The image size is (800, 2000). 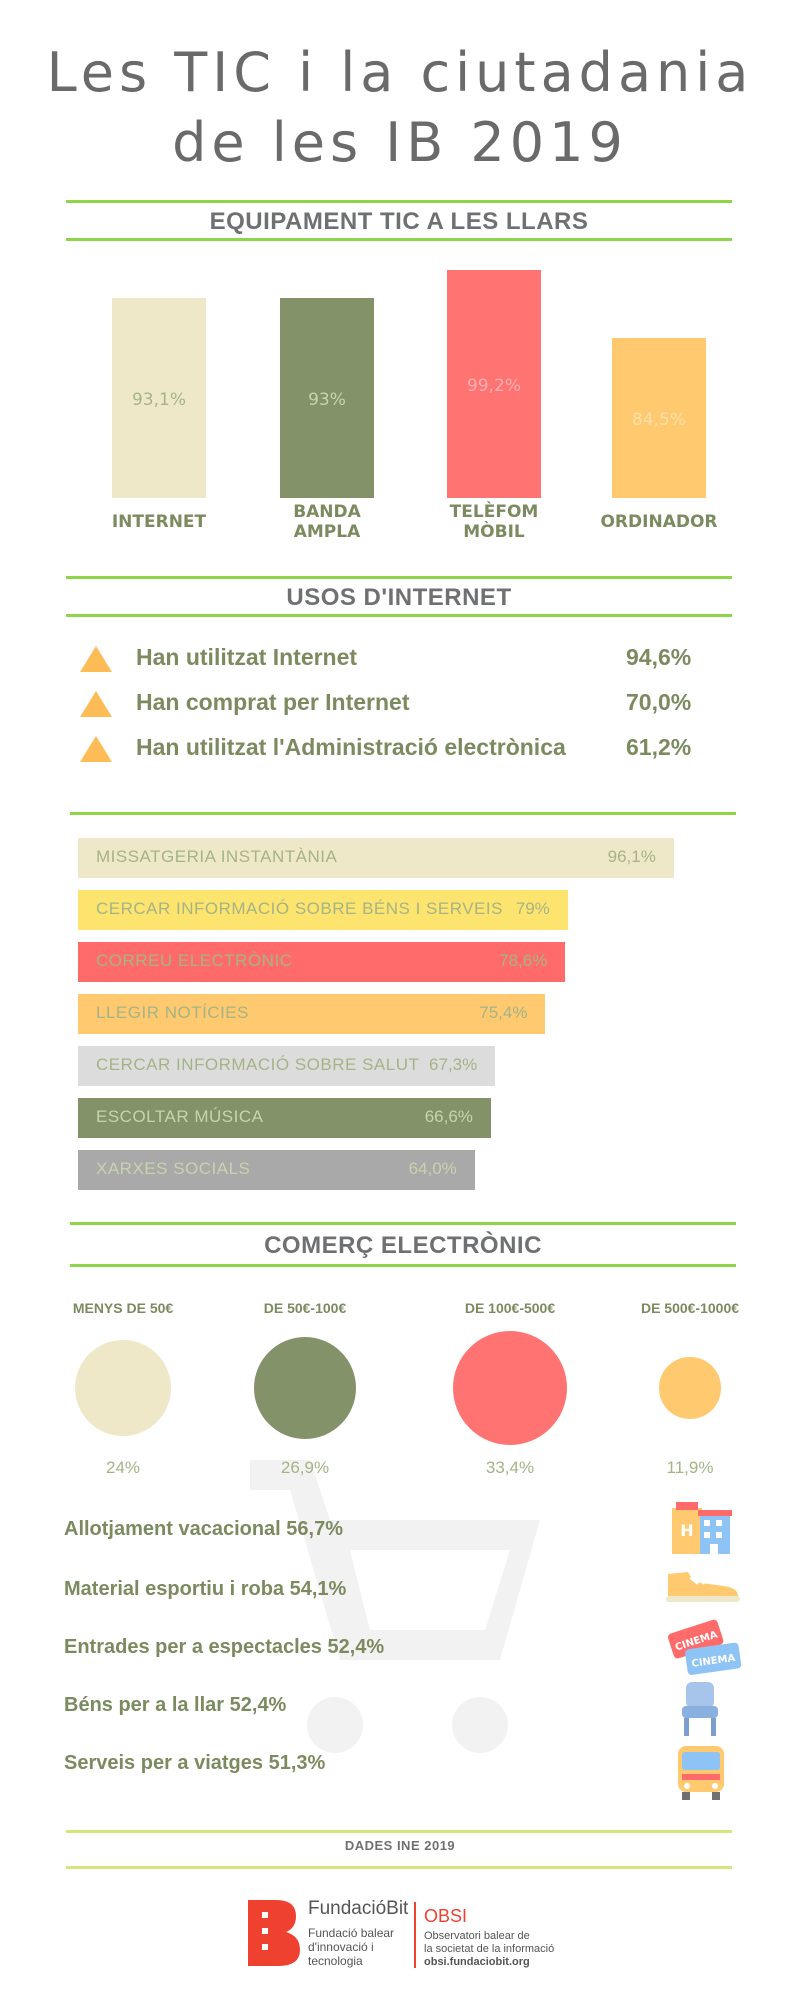 I want to click on equipment-bar-value: 84,5%, so click(x=658, y=419).